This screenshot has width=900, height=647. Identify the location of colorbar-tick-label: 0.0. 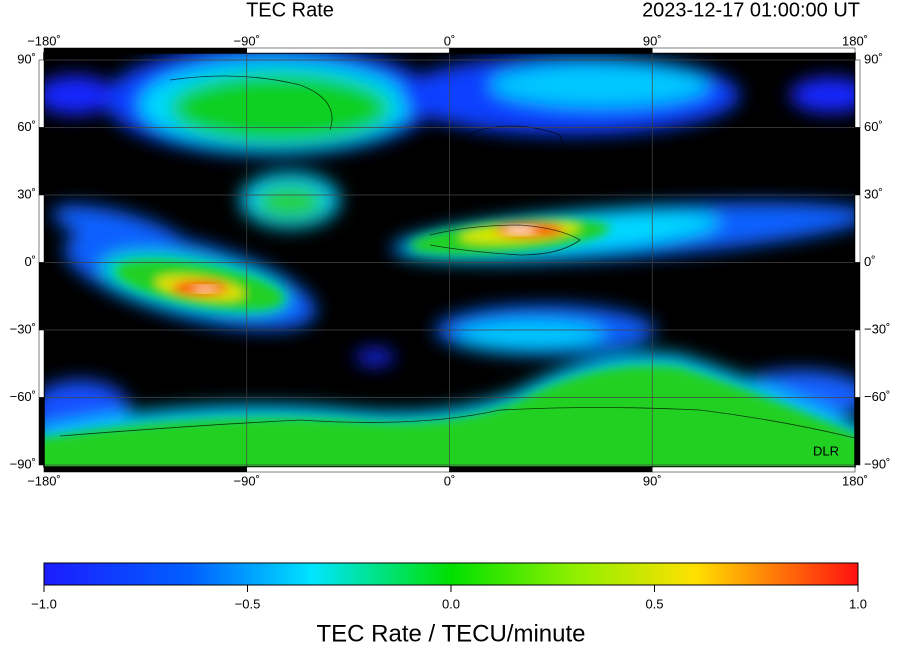
(451, 603).